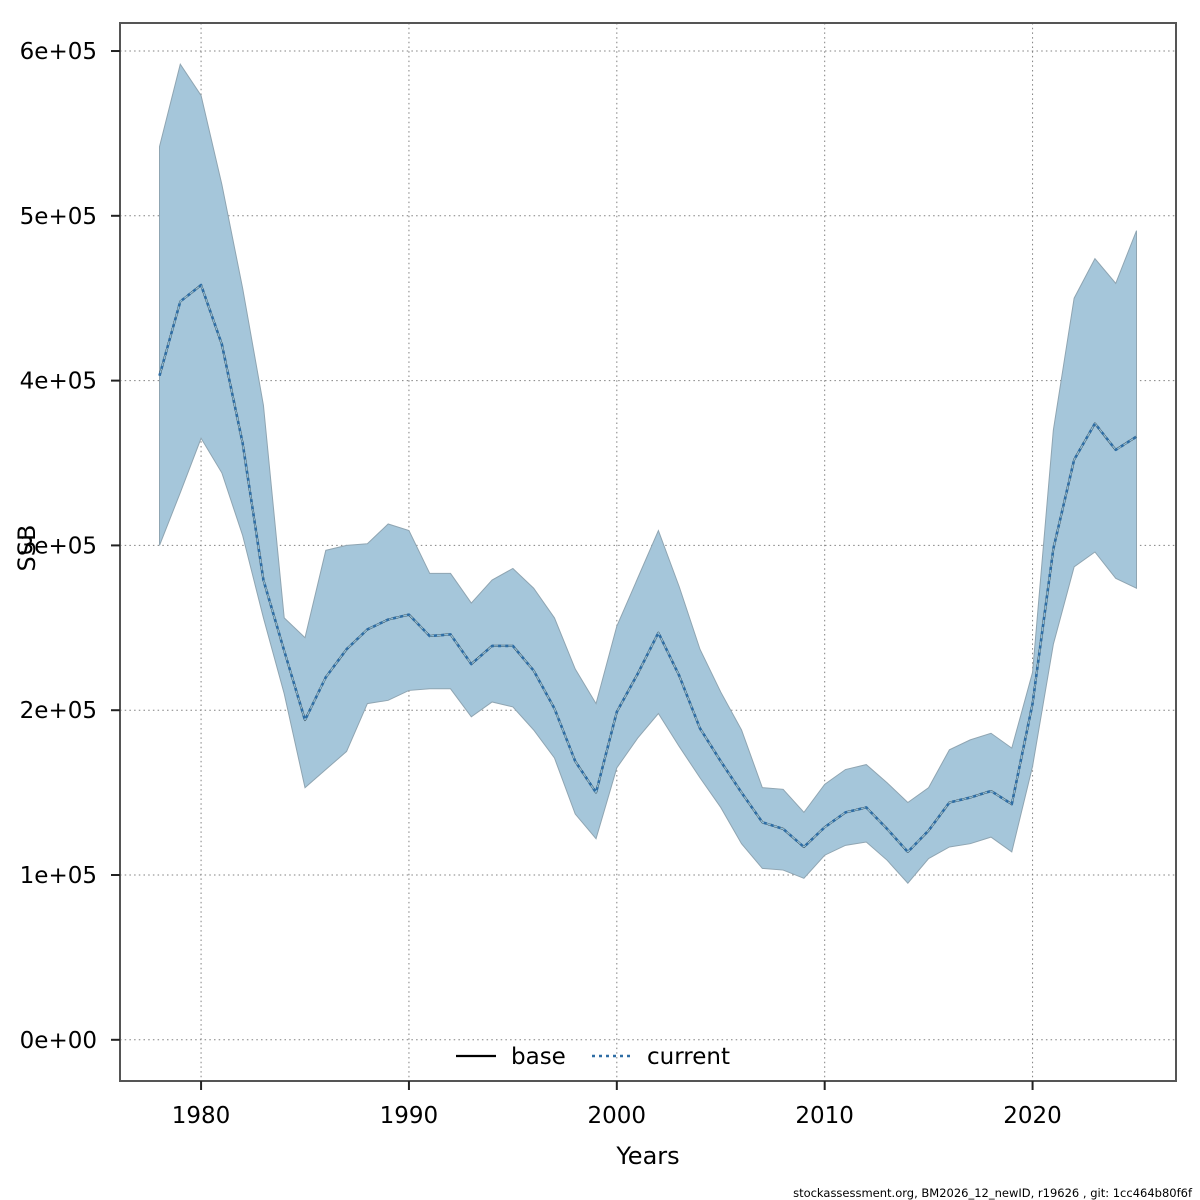 This screenshot has height=1200, width=1200. Describe the element at coordinates (593, 1057) in the screenshot. I see `legend: base current` at that location.